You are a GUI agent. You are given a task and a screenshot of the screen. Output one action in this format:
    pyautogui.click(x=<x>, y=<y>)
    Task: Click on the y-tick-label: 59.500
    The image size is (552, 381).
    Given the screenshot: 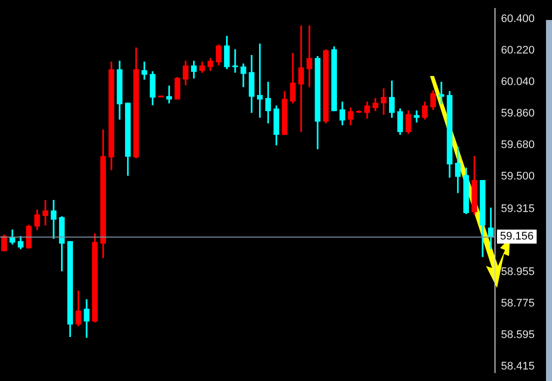 What is the action you would take?
    pyautogui.click(x=518, y=176)
    